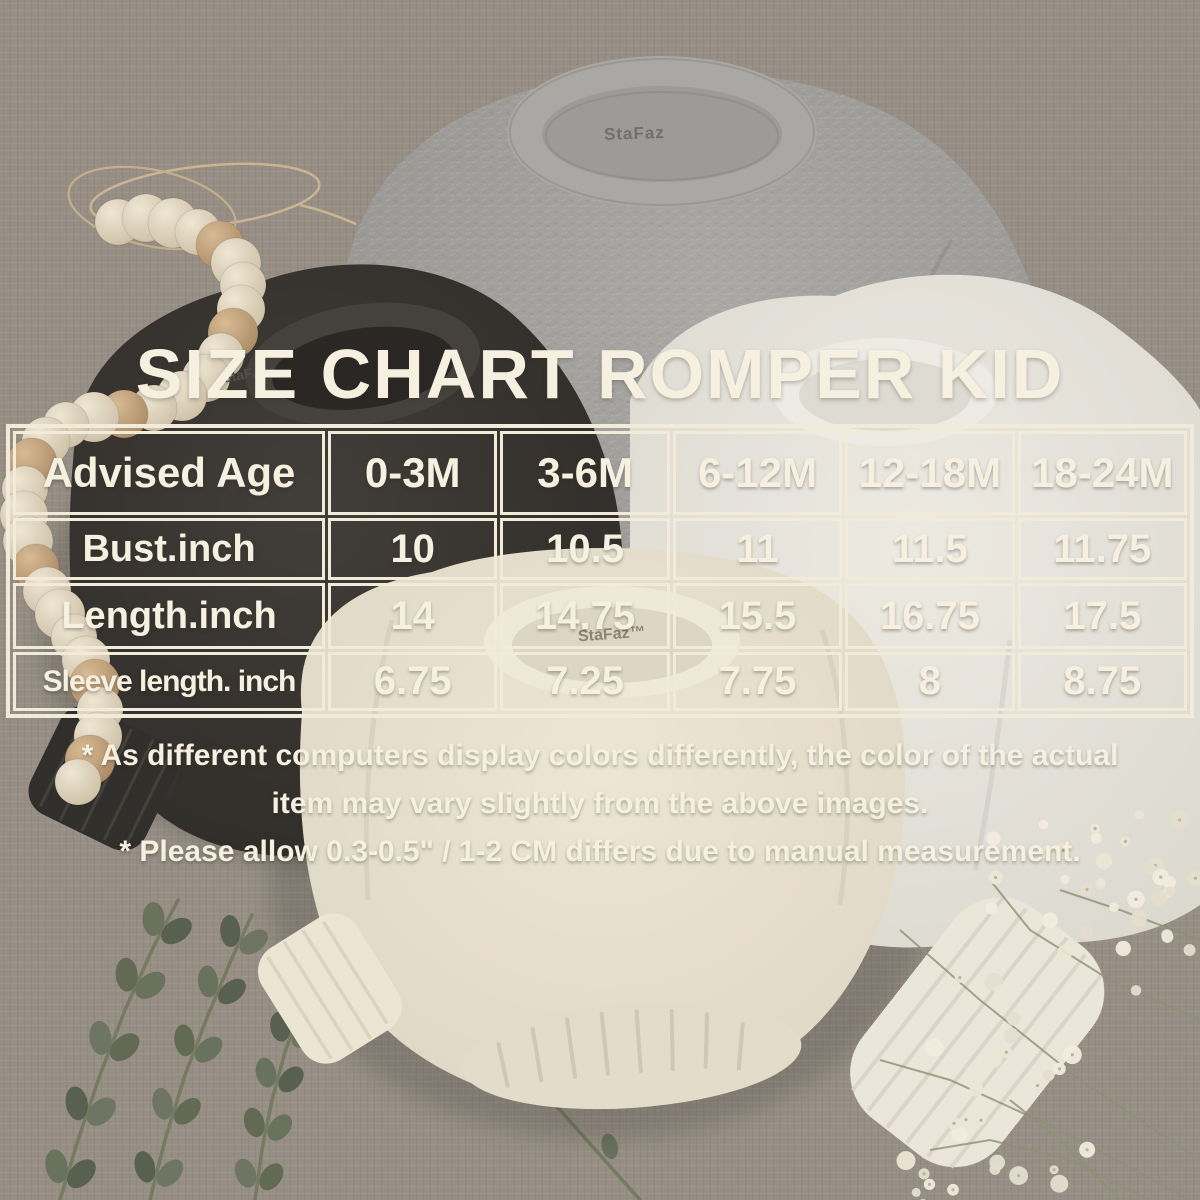  Describe the element at coordinates (757, 473) in the screenshot. I see `age-column-header: 6-12M` at that location.